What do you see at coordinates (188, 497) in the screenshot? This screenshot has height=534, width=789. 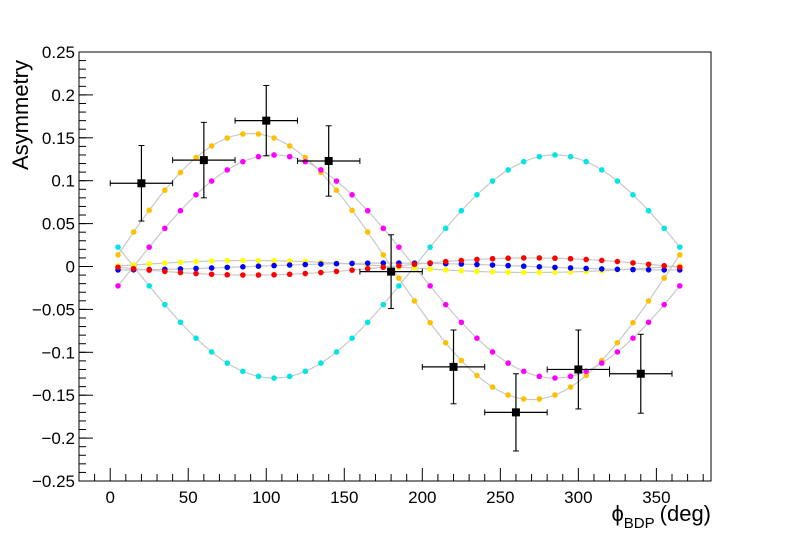 I see `x-tick-label: 50` at bounding box center [188, 497].